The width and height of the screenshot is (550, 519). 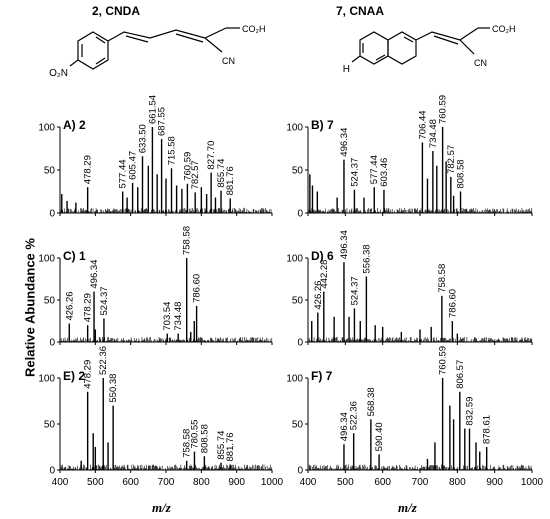 What do you see at coordinates (443, 109) in the screenshot?
I see `peak-label: 760.59` at bounding box center [443, 109].